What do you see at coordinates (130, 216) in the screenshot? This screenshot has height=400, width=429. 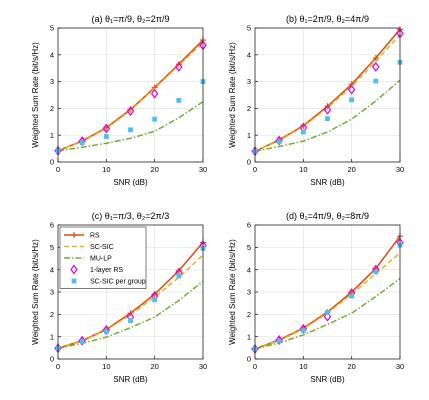 I see `panel-title: (c) θ₁=π/3, θ₂=2π/3` at bounding box center [130, 216].